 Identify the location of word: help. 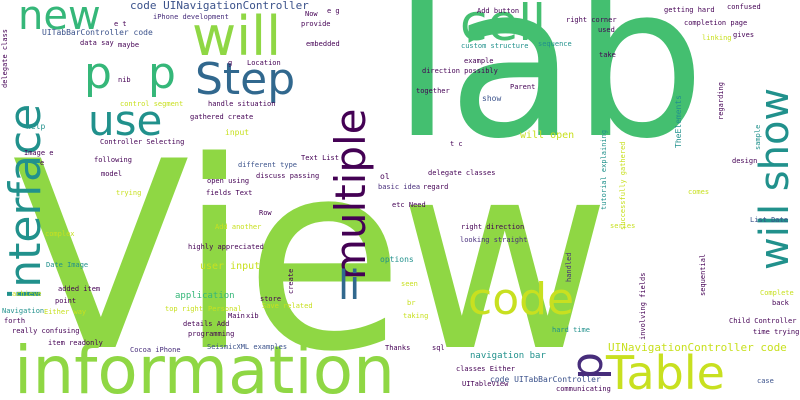
(36, 126).